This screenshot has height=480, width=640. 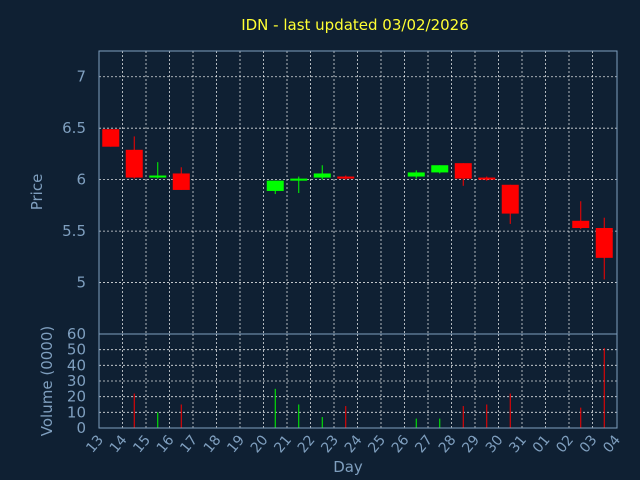 I want to click on volume-tick-label: 30, so click(x=76, y=381).